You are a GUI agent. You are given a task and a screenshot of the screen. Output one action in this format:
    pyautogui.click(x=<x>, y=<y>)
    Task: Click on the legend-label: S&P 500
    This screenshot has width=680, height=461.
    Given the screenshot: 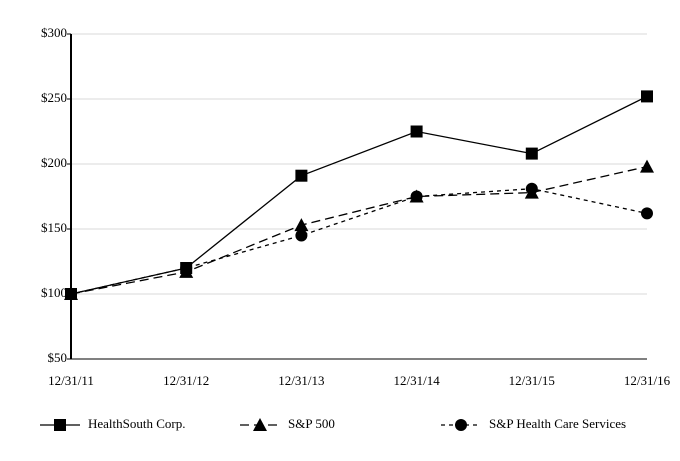 What is the action you would take?
    pyautogui.click(x=311, y=423)
    